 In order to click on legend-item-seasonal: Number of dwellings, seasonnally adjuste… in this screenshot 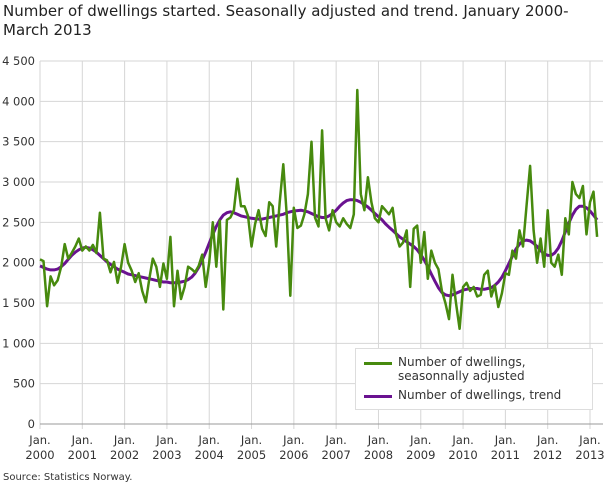, I will do `click(471, 369)`.